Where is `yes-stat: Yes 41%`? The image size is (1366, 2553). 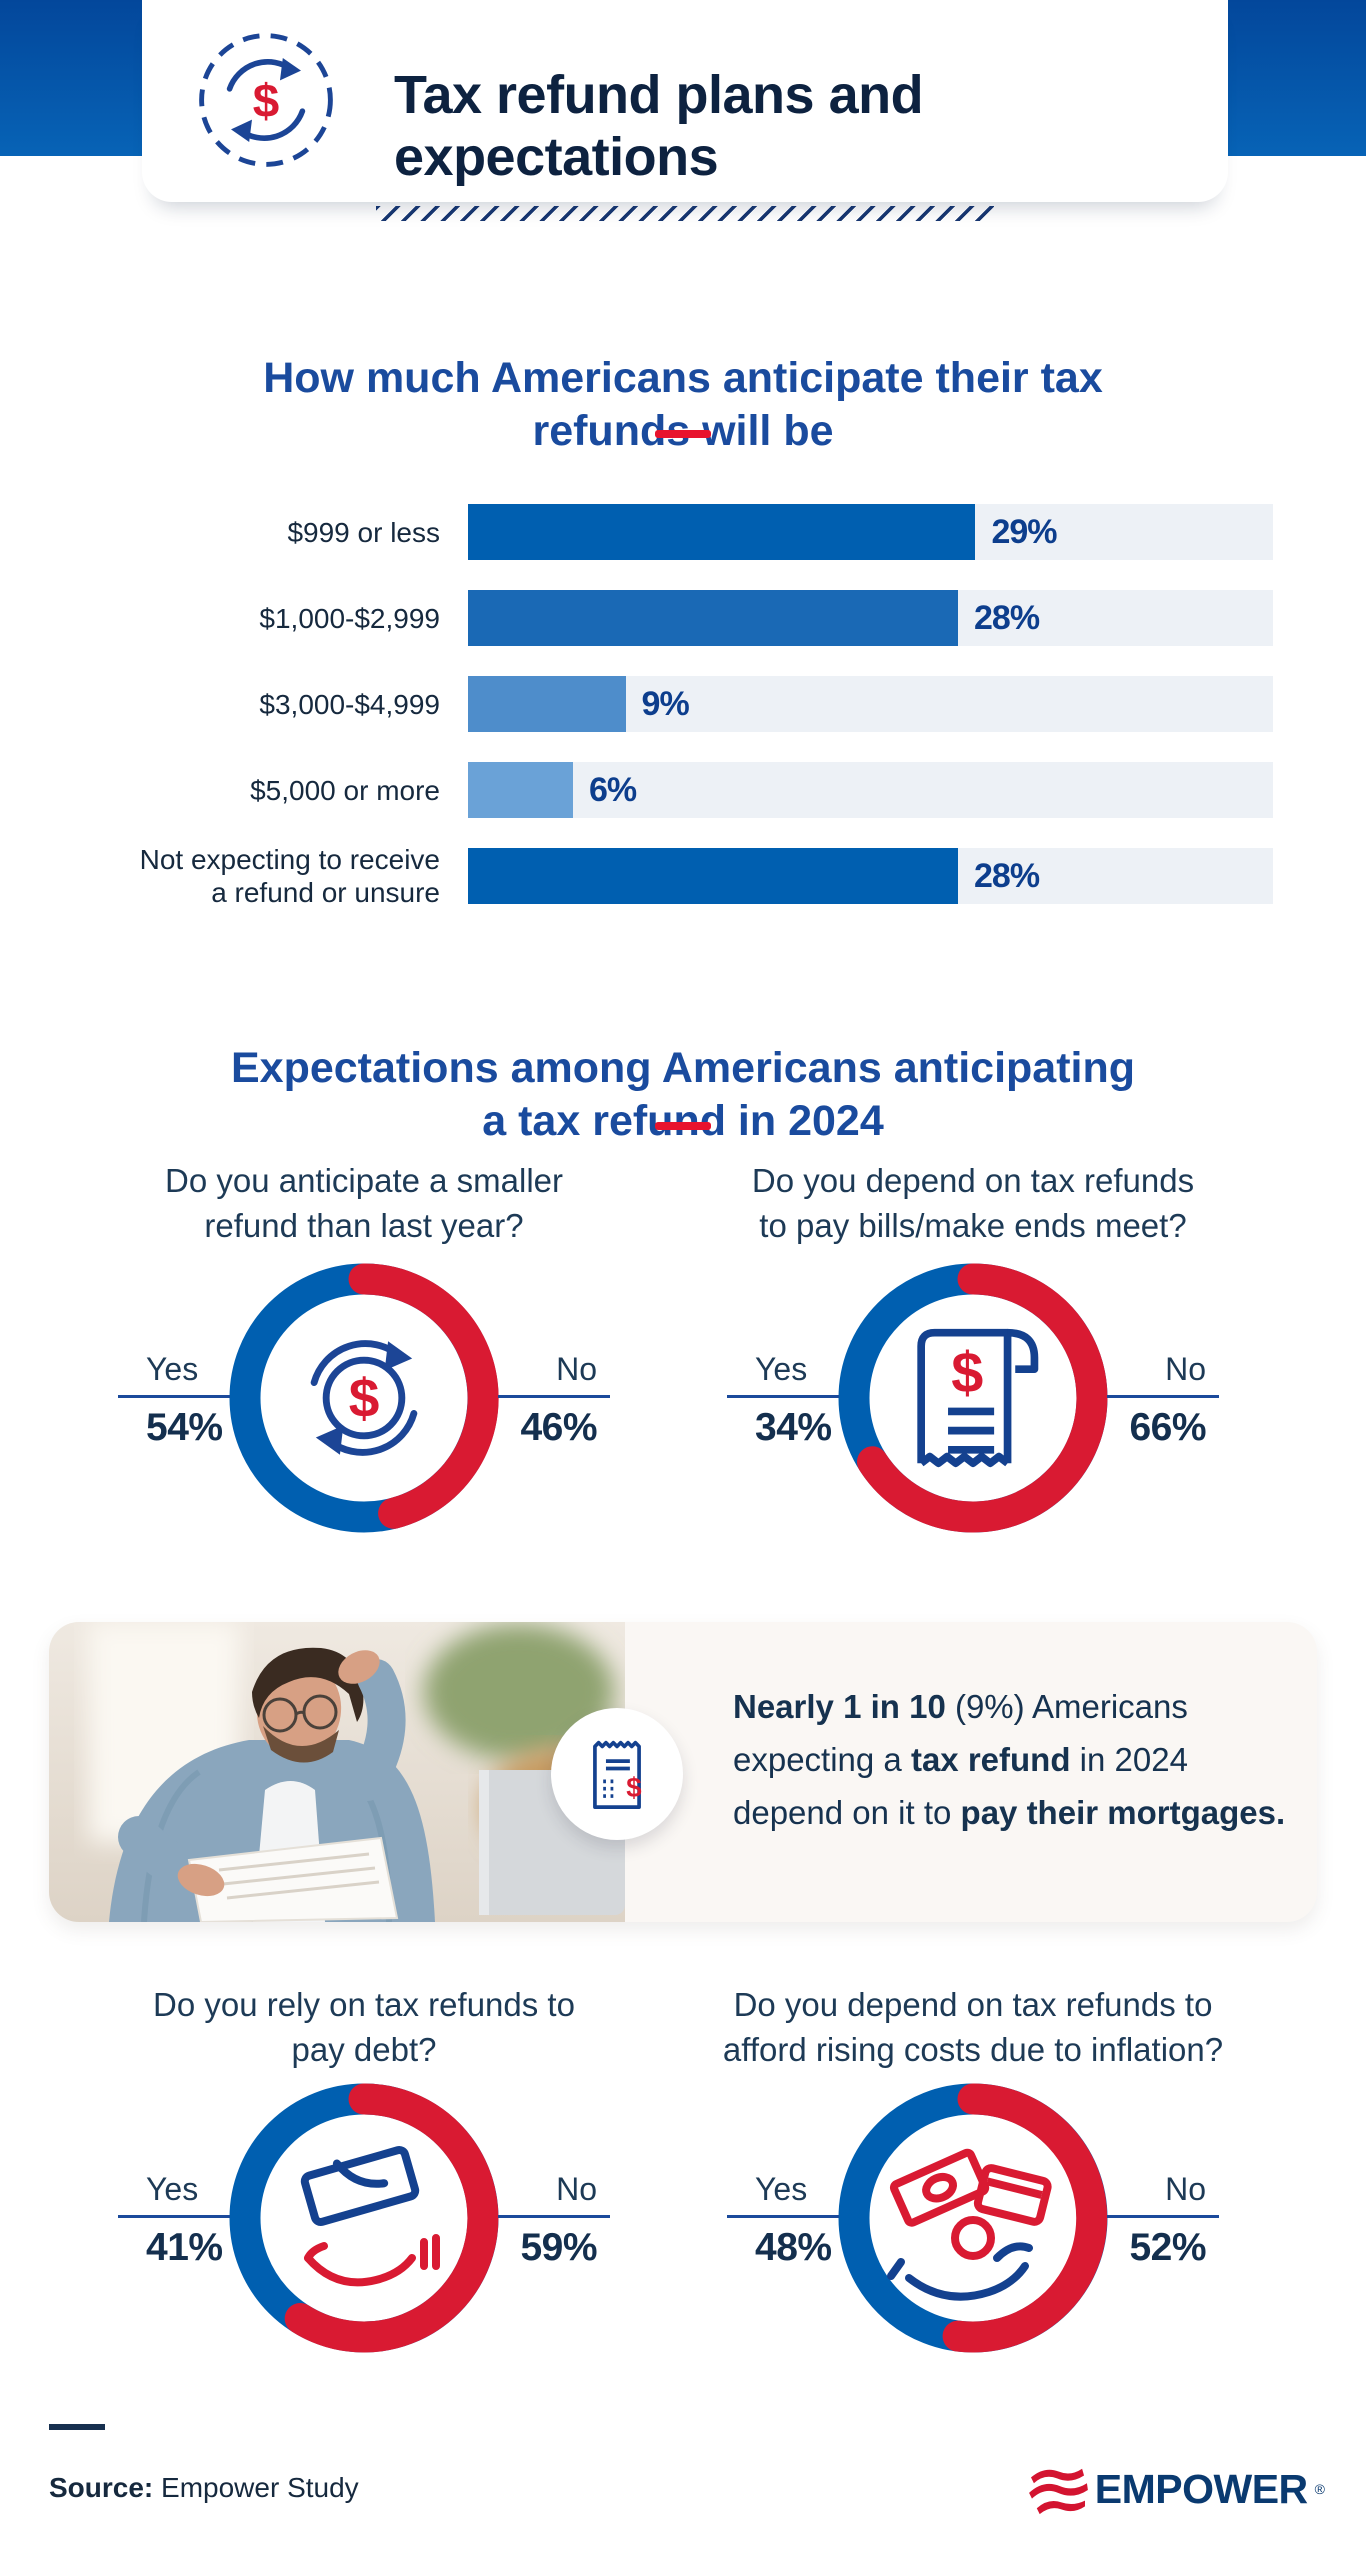
yes-stat: Yes 41% is located at coordinates (174, 2220).